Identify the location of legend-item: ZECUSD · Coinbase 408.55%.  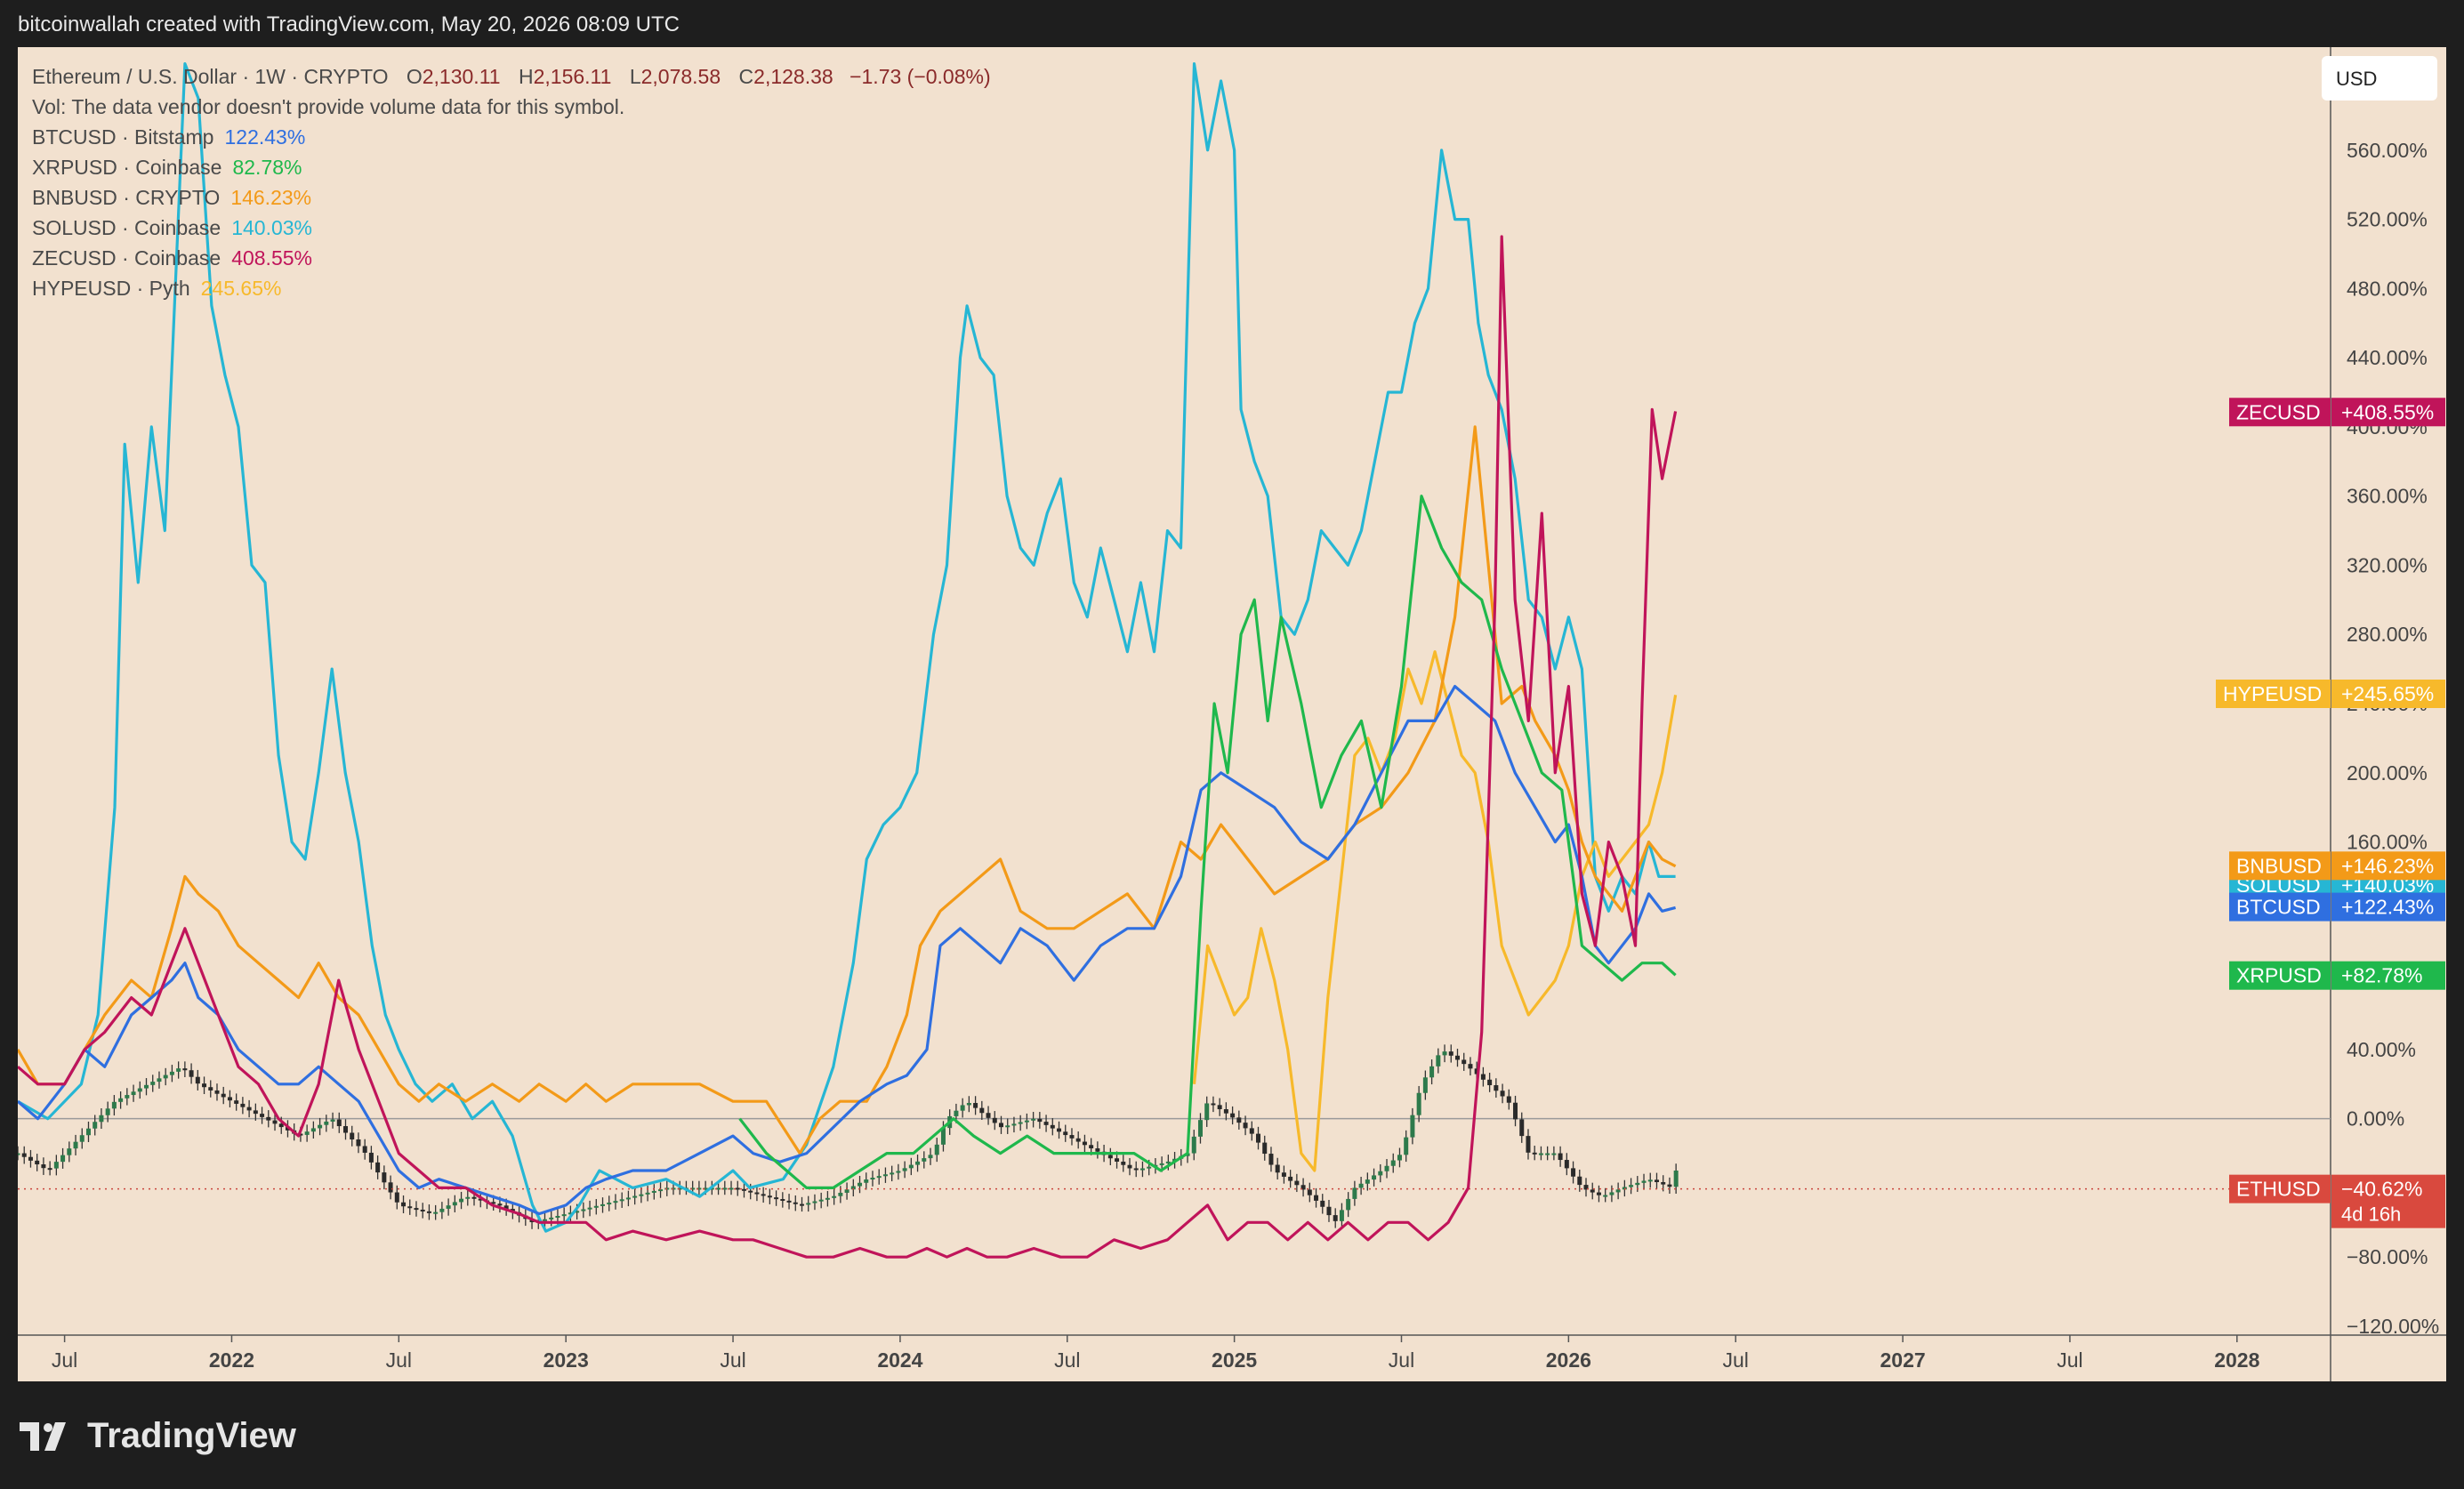
(511, 258).